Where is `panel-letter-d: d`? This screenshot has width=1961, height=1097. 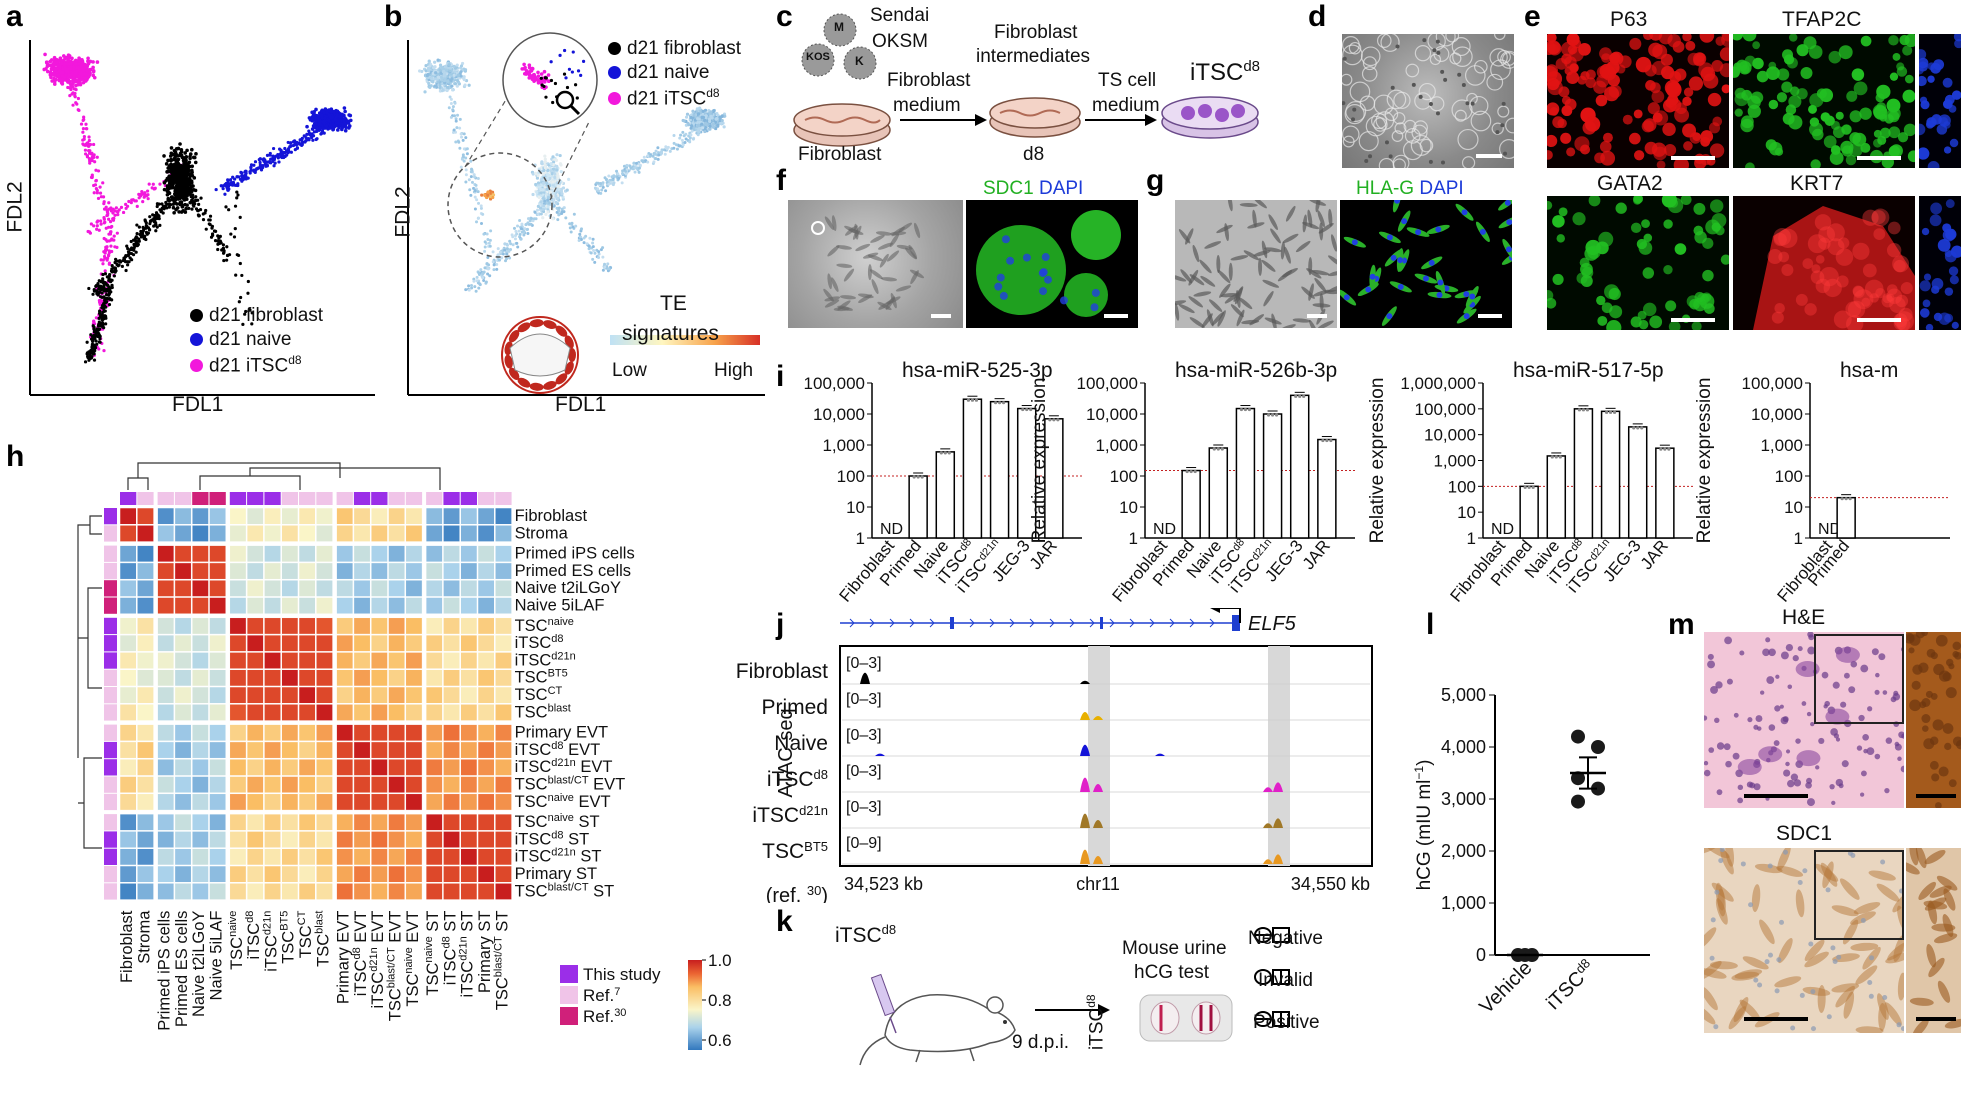 panel-letter-d: d is located at coordinates (1317, 16).